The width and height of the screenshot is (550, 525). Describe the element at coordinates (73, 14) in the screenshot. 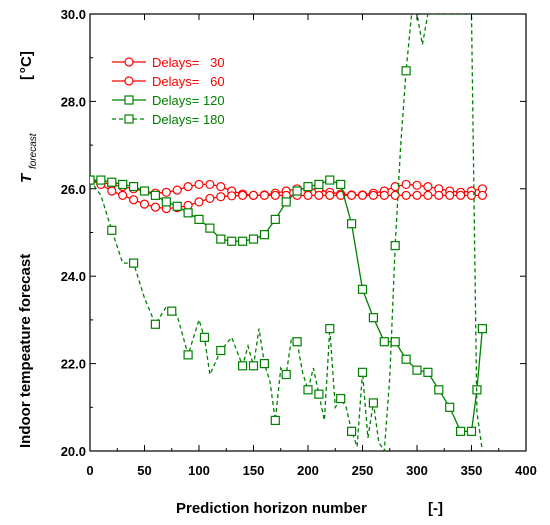

I see `y-tick-label: 30.0` at that location.